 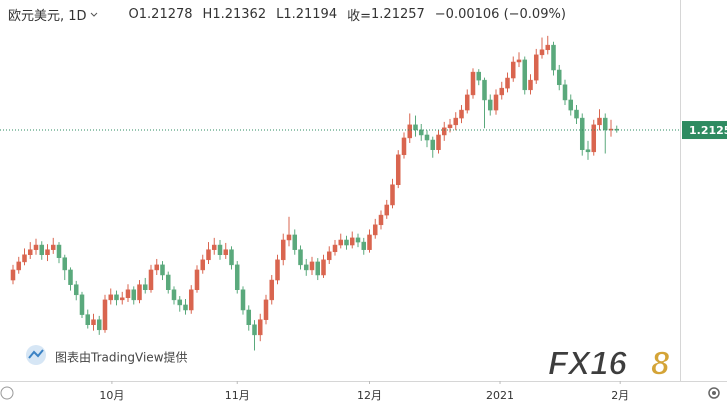 I want to click on settings-icon, so click(x=714, y=393).